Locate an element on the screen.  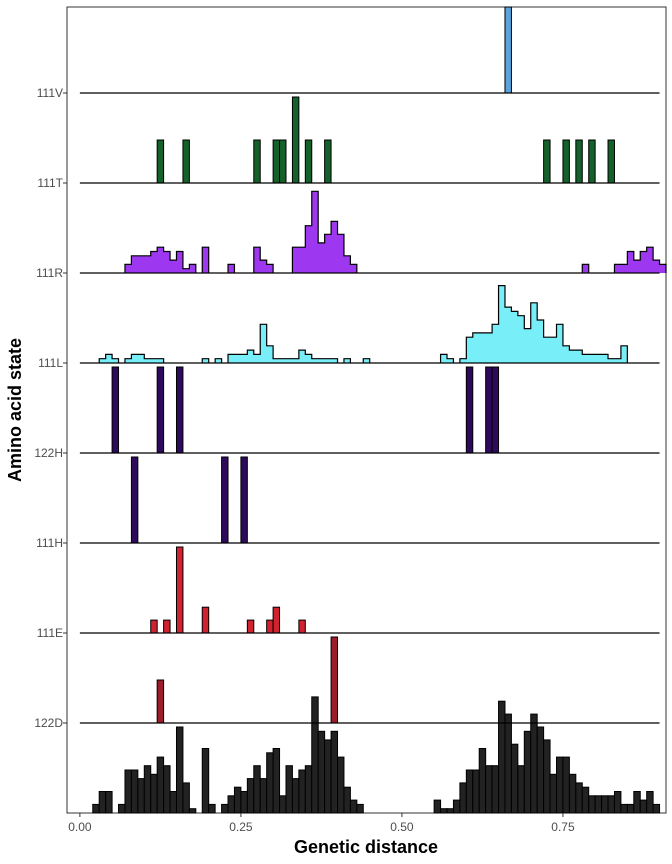
x-tick-label: 0.00 is located at coordinates (80, 827).